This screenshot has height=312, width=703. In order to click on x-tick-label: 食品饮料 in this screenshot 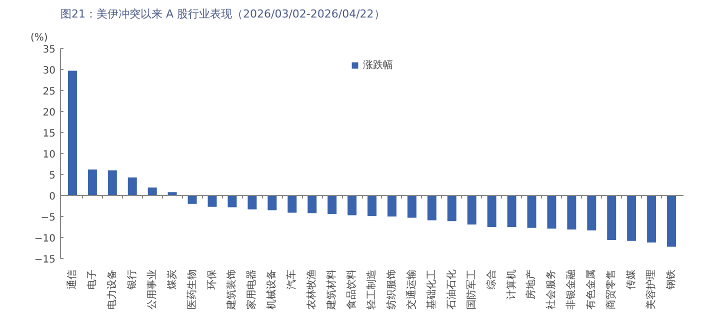, I will do `click(352, 290)`.